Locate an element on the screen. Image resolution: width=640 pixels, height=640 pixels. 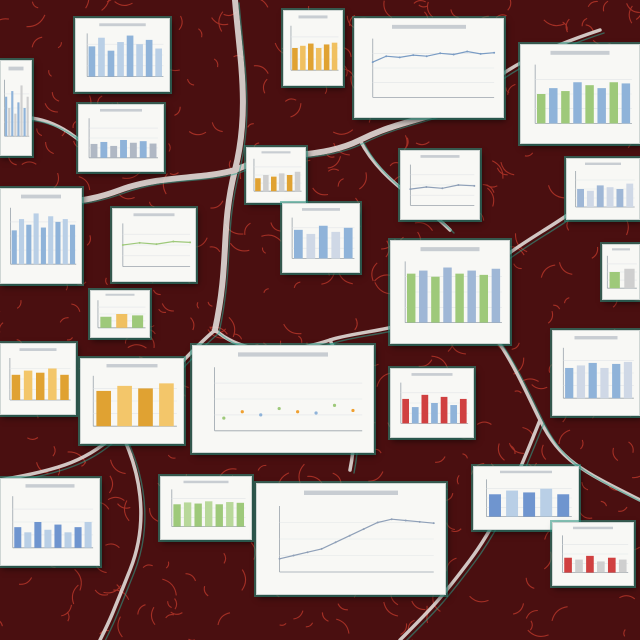
thumbnail-line is located at coordinates (356, 539).